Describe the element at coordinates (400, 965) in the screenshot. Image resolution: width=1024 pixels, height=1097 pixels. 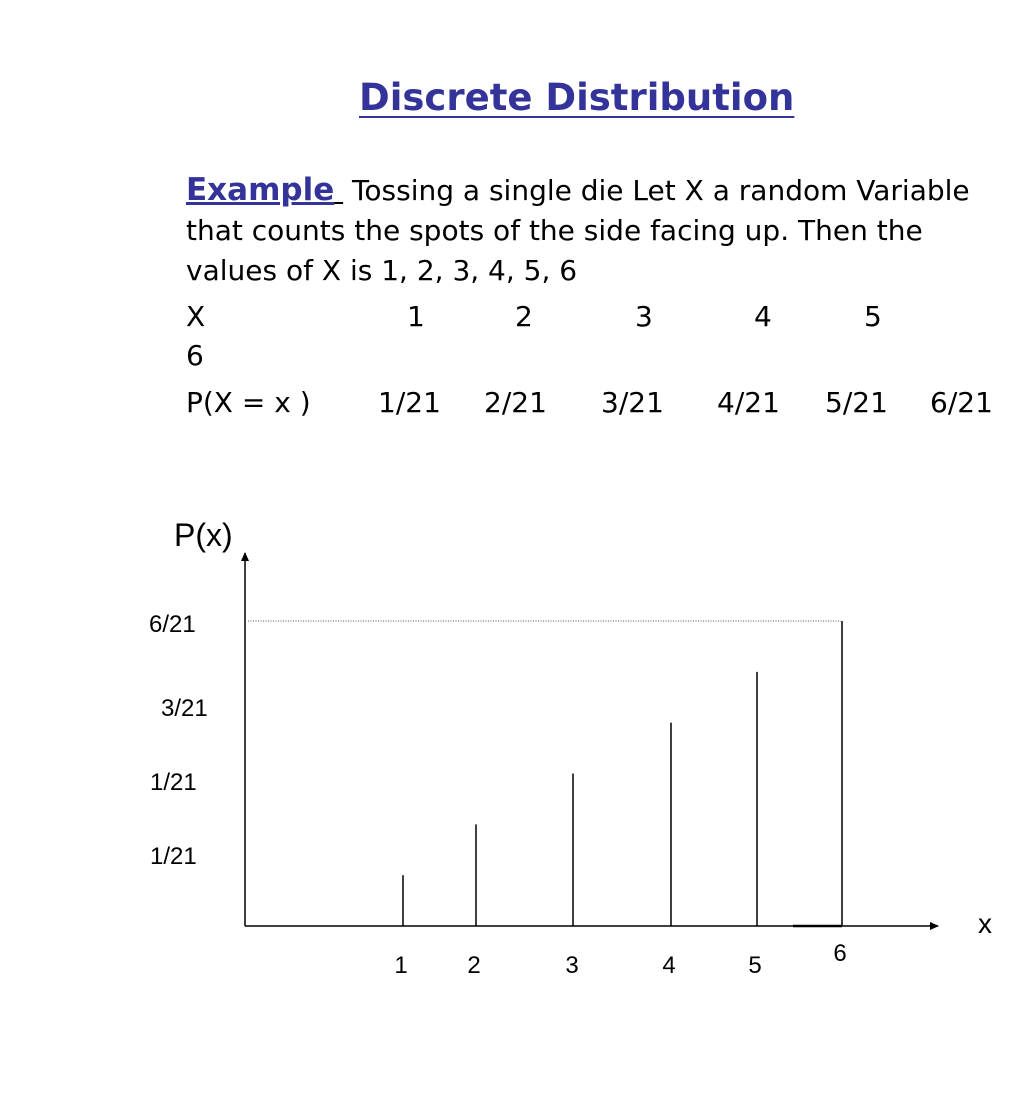
I see `x-tick-label: 1` at that location.